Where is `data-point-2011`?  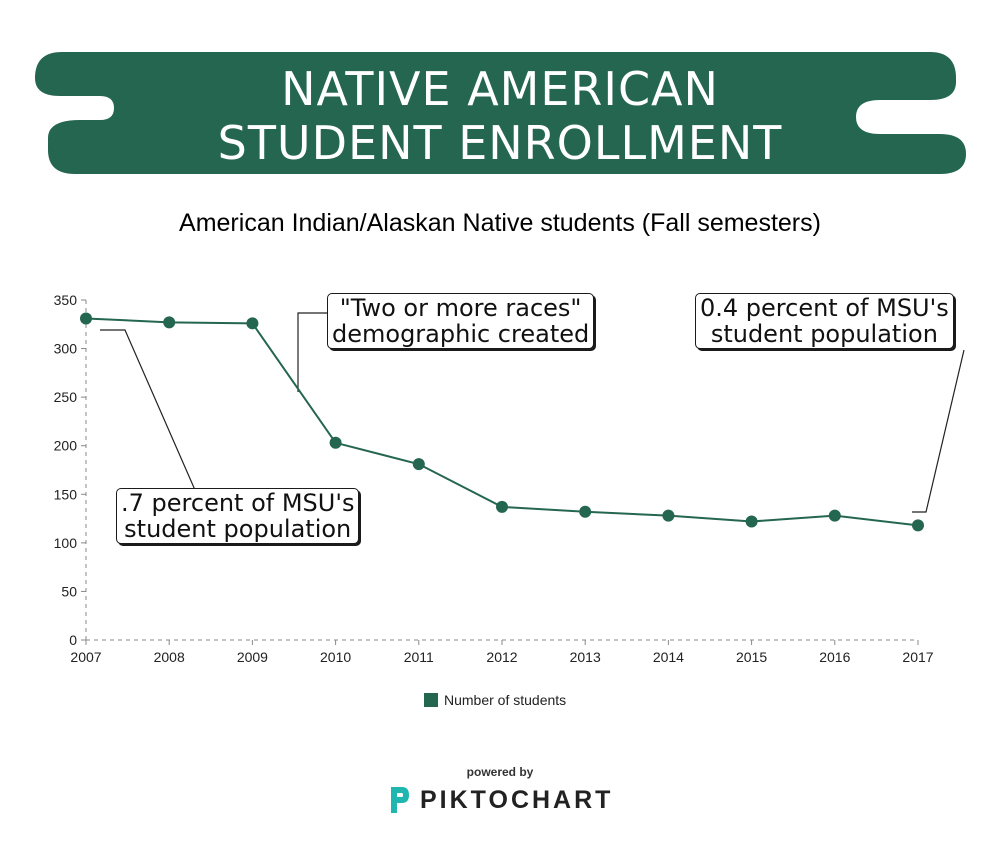 data-point-2011 is located at coordinates (418, 464).